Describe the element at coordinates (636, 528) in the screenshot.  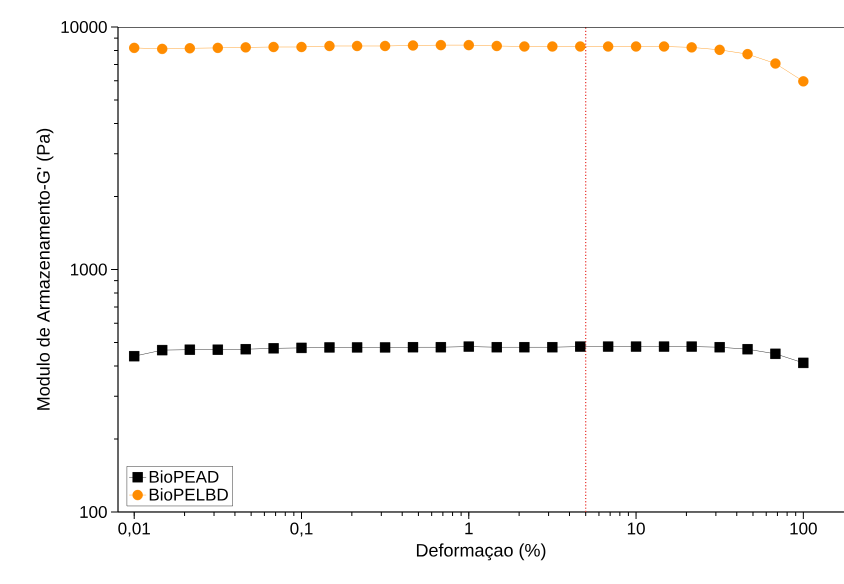
I see `x-tick-label: 10` at that location.